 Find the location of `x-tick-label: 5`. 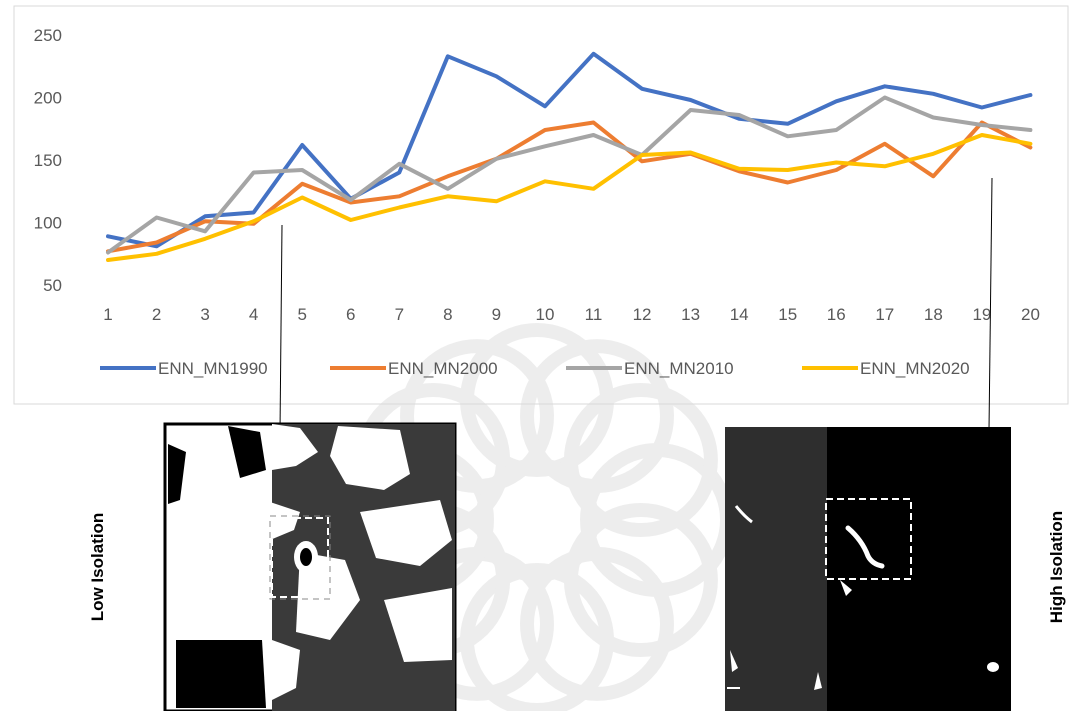

x-tick-label: 5 is located at coordinates (301, 314).